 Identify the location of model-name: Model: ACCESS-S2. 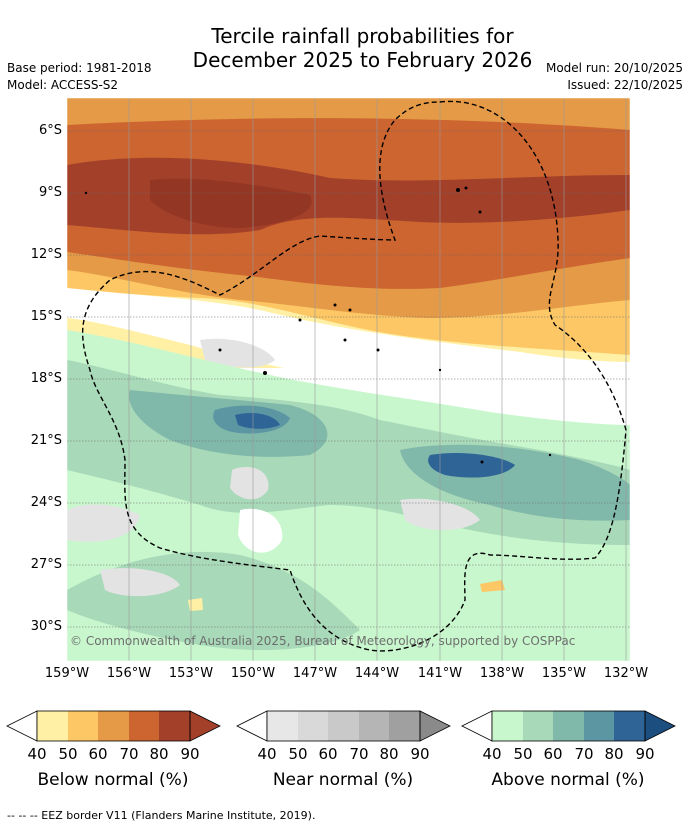
(63, 85).